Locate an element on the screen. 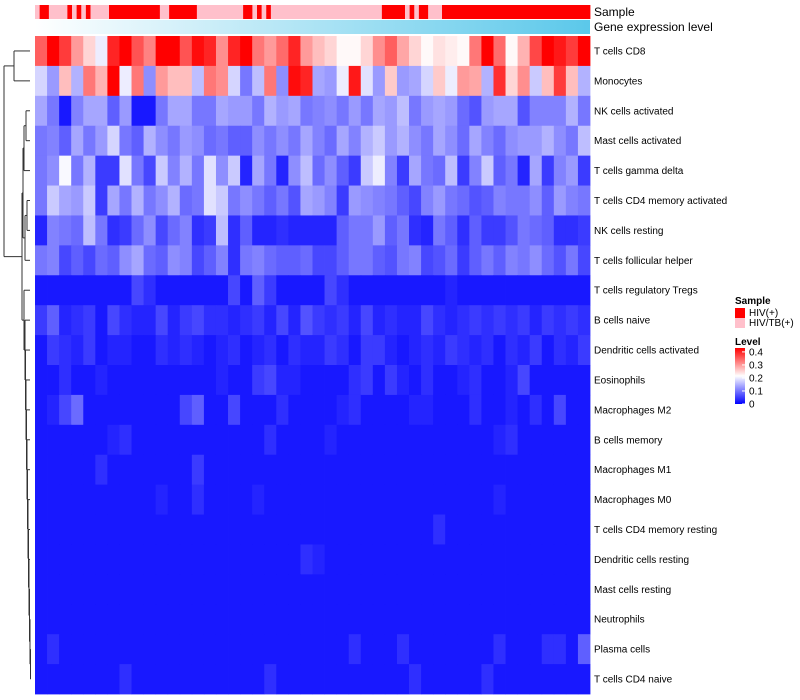 The image size is (800, 700). row-label: T cells regulatory Tregs is located at coordinates (646, 291).